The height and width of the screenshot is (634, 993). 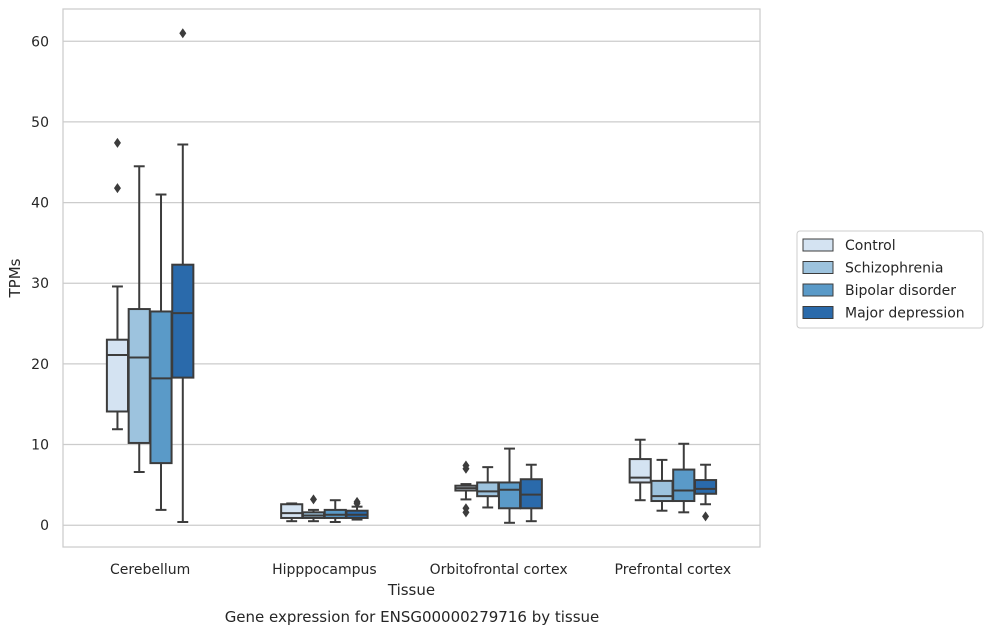 I want to click on x-tick-label: Orbitofrontal cortex, so click(x=499, y=570).